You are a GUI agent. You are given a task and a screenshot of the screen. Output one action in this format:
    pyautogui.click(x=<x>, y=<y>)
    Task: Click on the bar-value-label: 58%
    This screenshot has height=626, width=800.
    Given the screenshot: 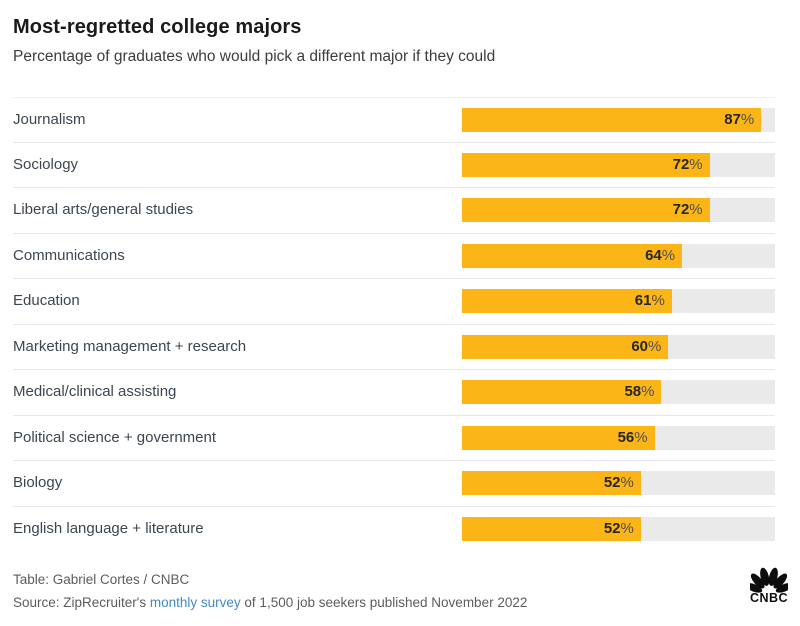 What is the action you would take?
    pyautogui.click(x=639, y=392)
    